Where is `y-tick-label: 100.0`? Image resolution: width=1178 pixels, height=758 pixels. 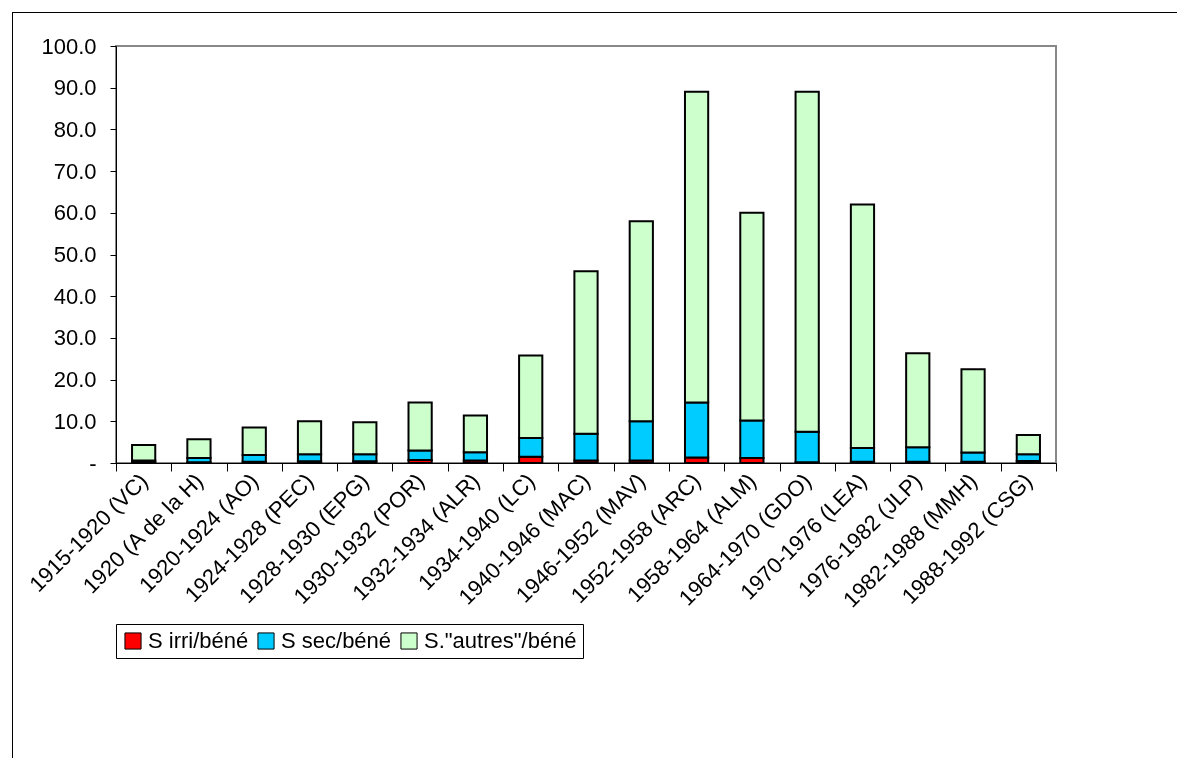
y-tick-label: 100.0 is located at coordinates (69, 46).